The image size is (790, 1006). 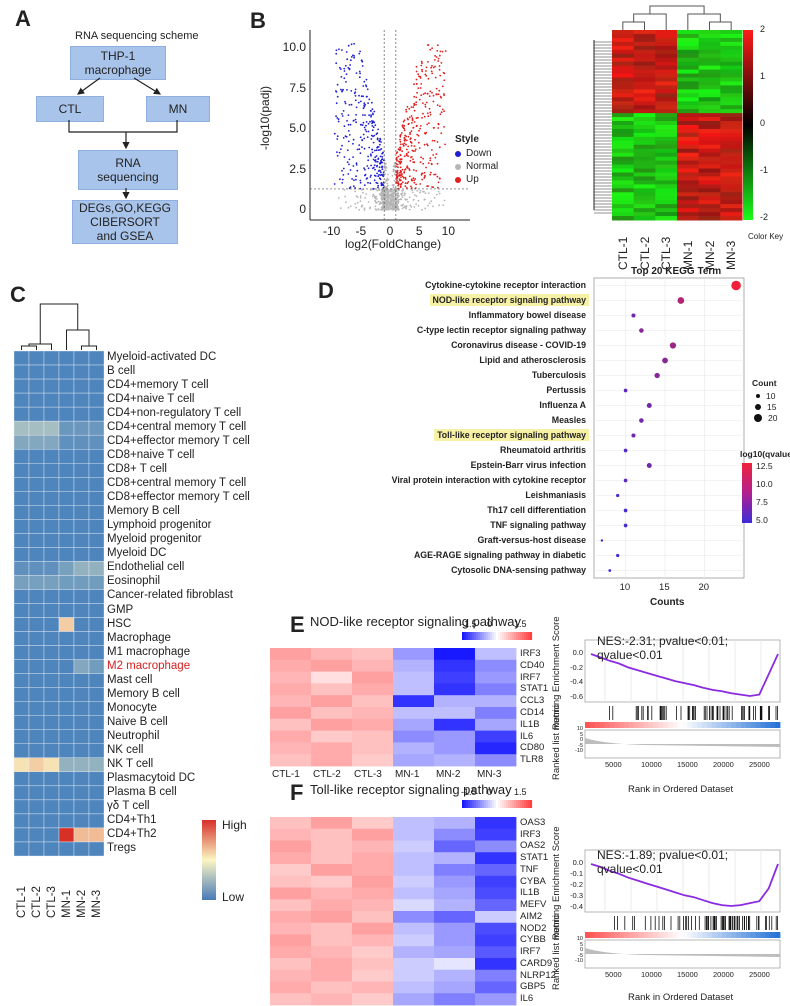 What do you see at coordinates (663, 648) in the screenshot?
I see `e-gsea-title: NES:-2.31; pvalue<0.01; qvalue<0.01` at bounding box center [663, 648].